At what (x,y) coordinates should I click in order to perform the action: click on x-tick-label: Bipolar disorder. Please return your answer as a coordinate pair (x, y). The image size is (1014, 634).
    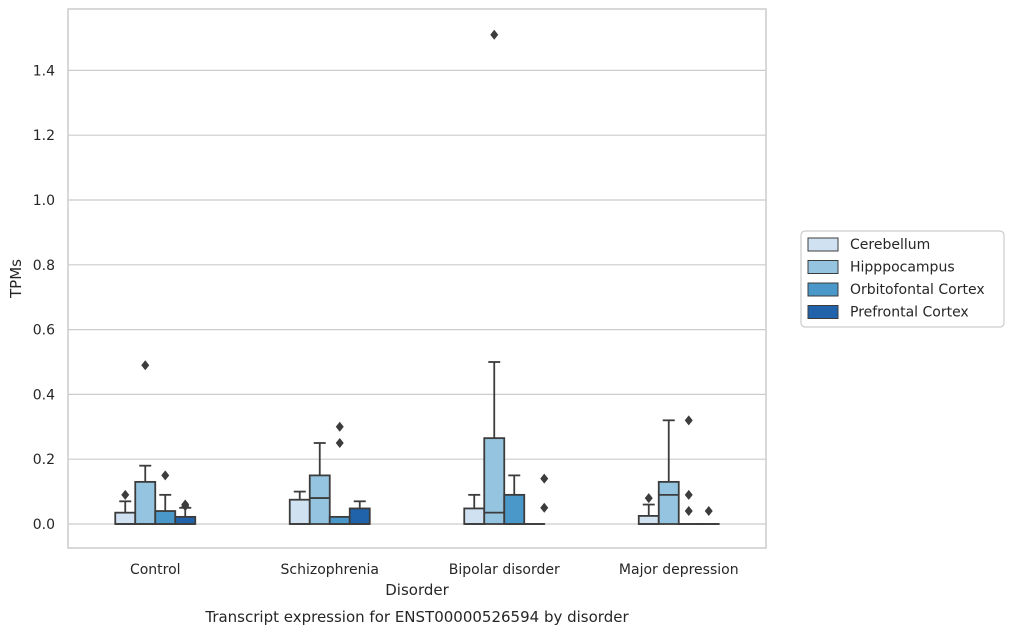
    Looking at the image, I should click on (504, 570).